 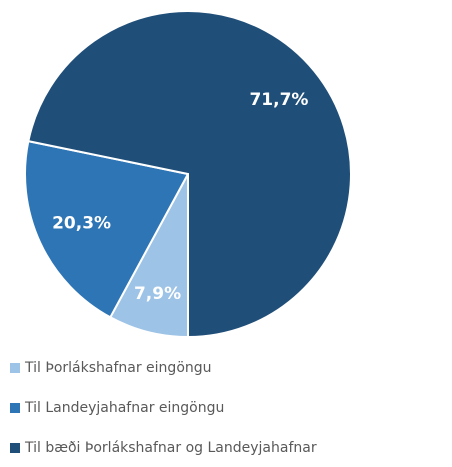 What do you see at coordinates (124, 408) in the screenshot?
I see `legend-label: Til Landeyjahafnar eingöngu` at bounding box center [124, 408].